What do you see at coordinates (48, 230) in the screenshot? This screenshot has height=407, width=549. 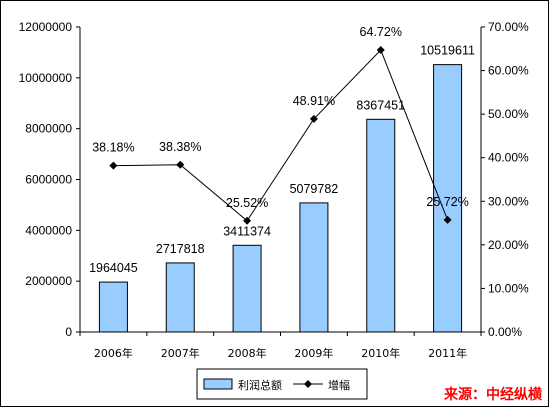 I see `y-left-tick-label: 4000000` at bounding box center [48, 230].